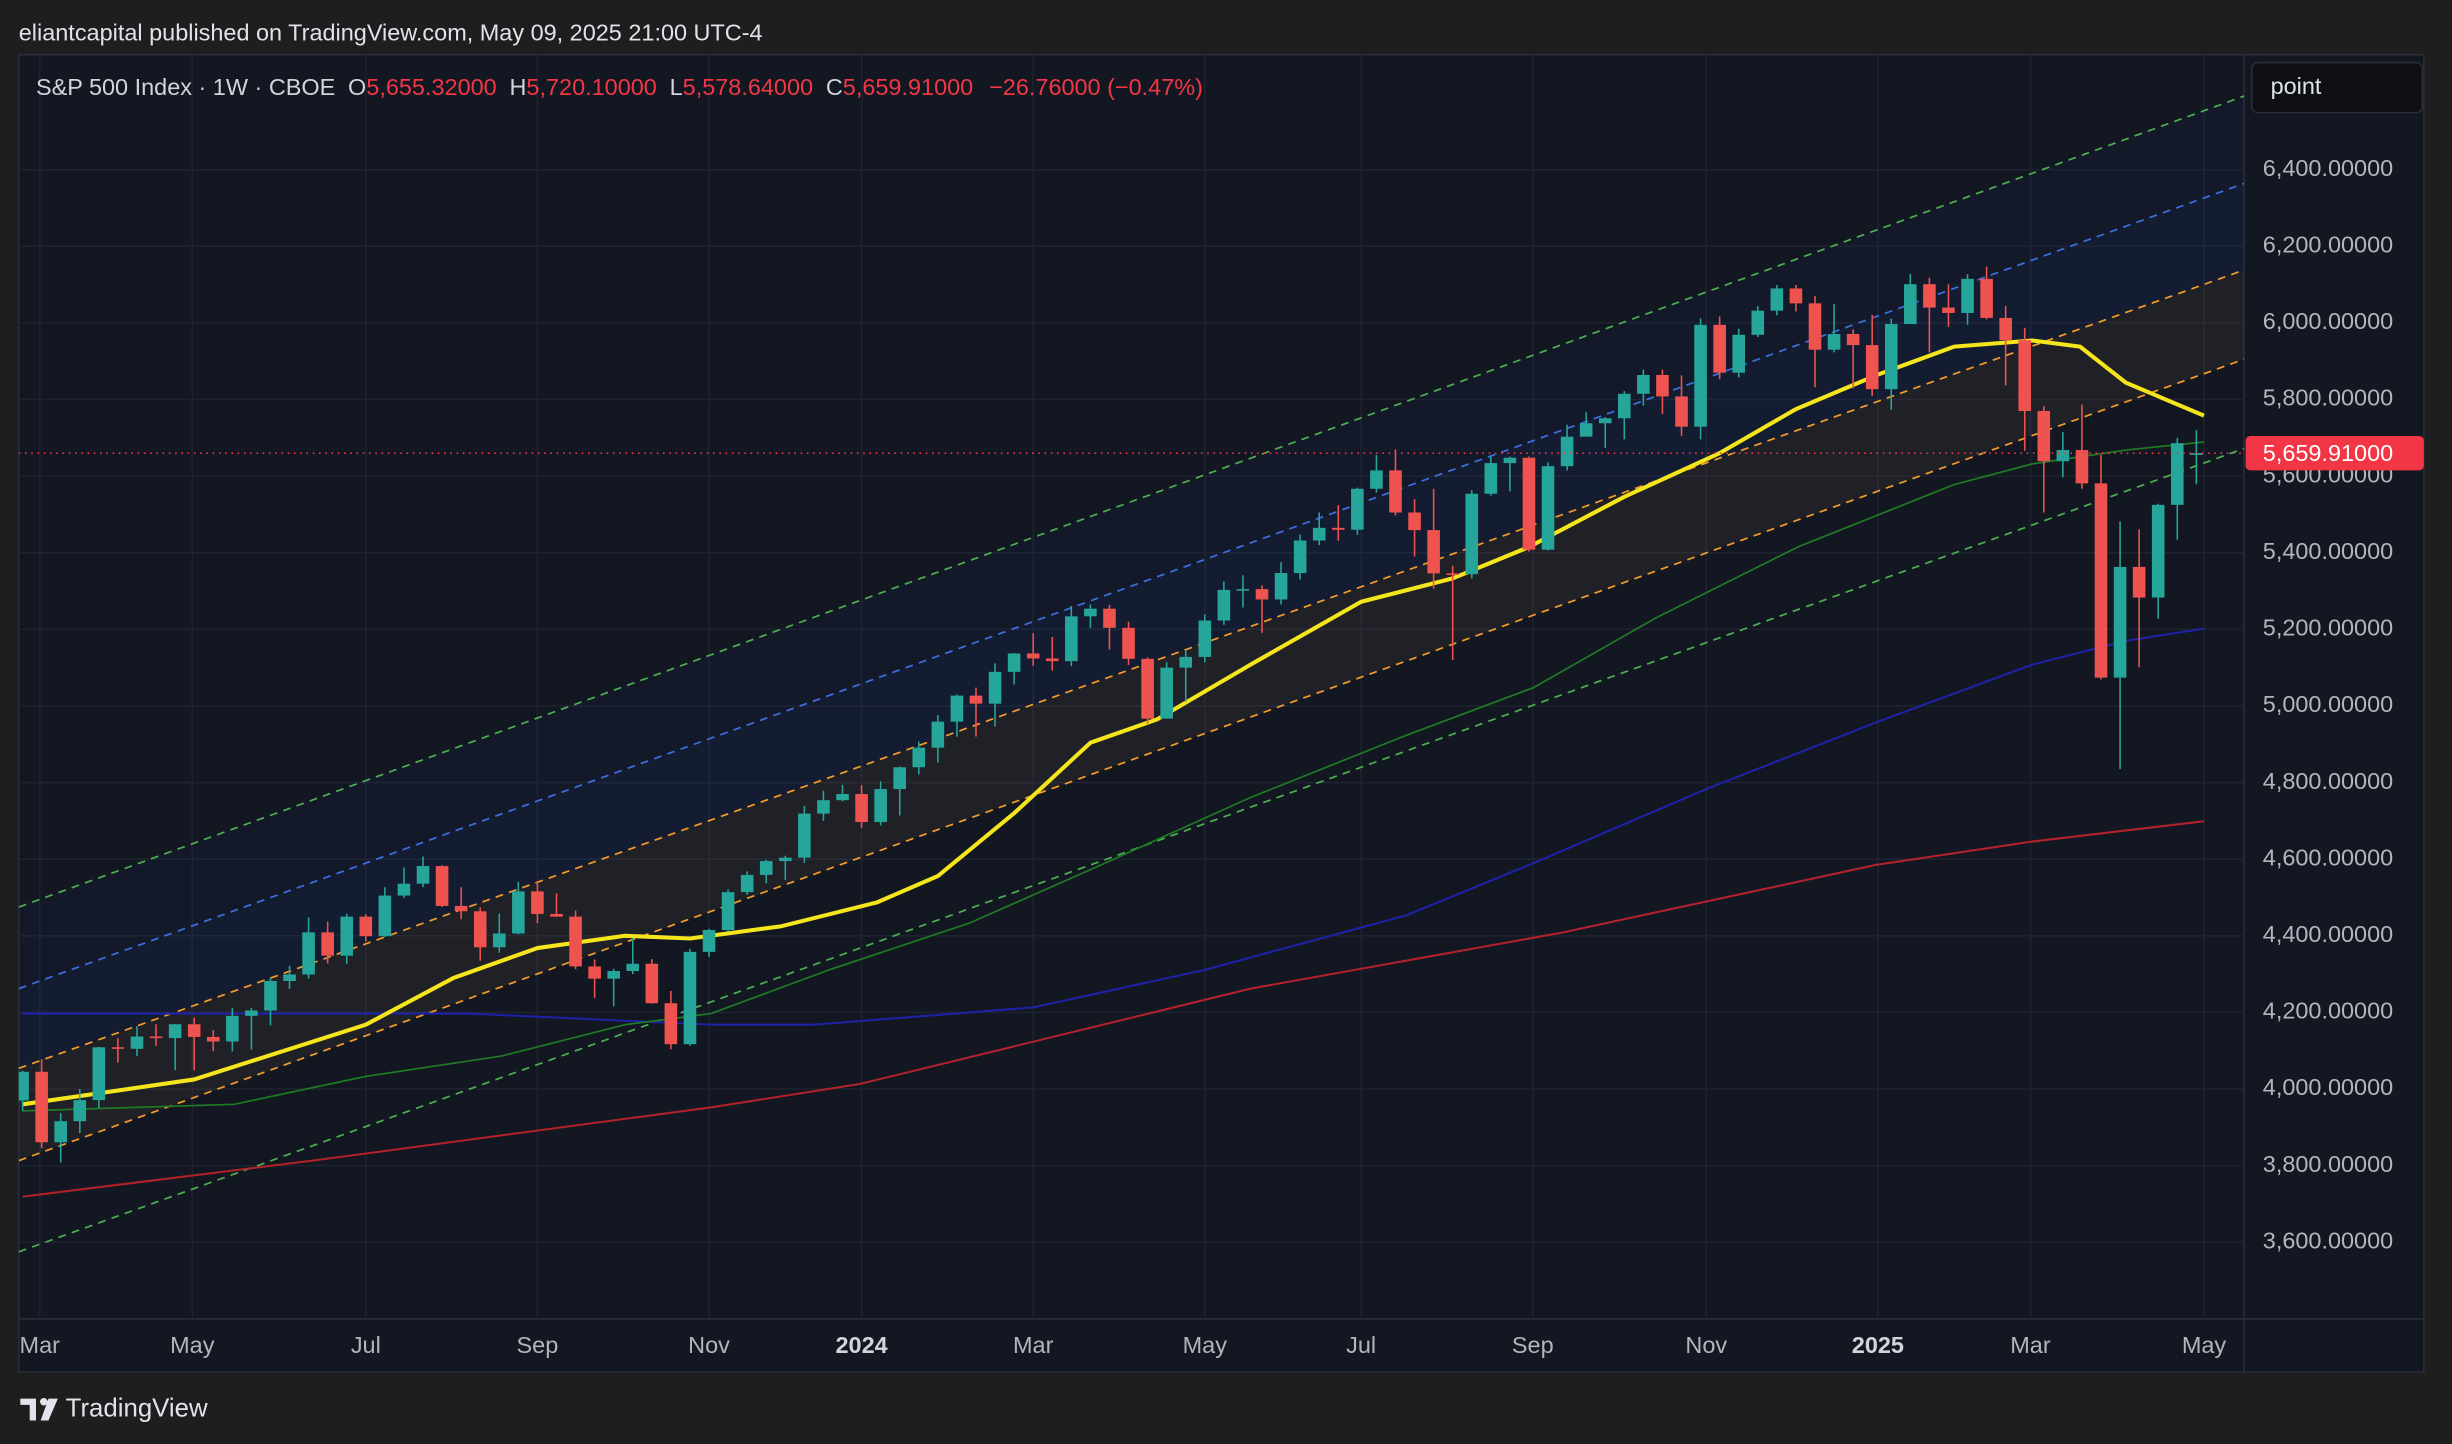 The height and width of the screenshot is (1444, 2452). Describe the element at coordinates (748, 87) in the screenshot. I see `low-value: 5,578.64000` at that location.